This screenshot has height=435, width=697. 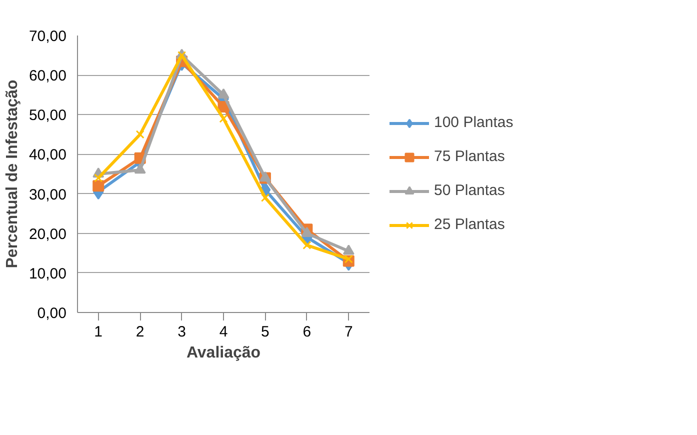 I want to click on y-tick-label: 70,00, so click(x=47, y=36).